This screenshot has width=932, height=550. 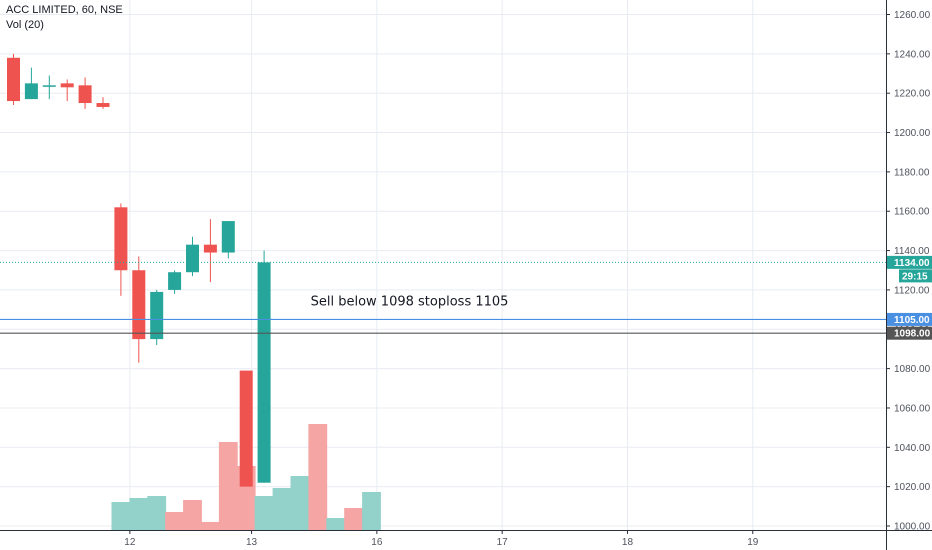 I want to click on time-axis: 12 13 16 17 18 19, so click(x=441, y=539).